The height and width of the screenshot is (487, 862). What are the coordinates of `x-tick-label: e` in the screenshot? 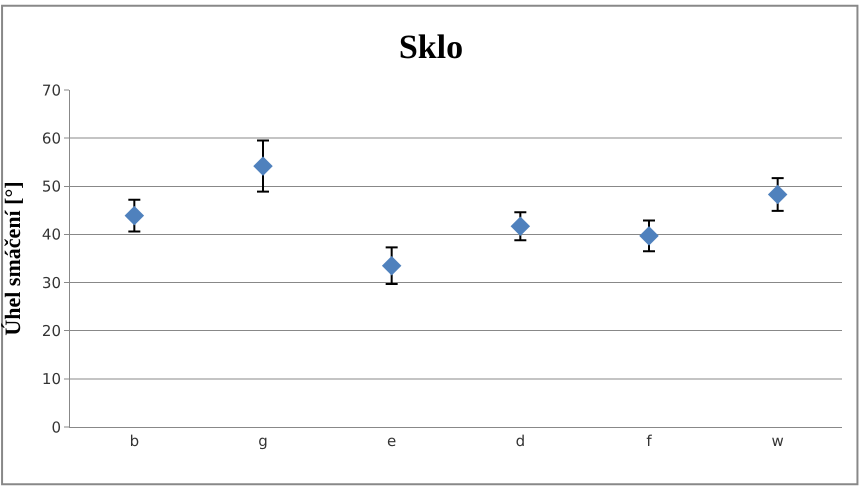 It's located at (391, 441).